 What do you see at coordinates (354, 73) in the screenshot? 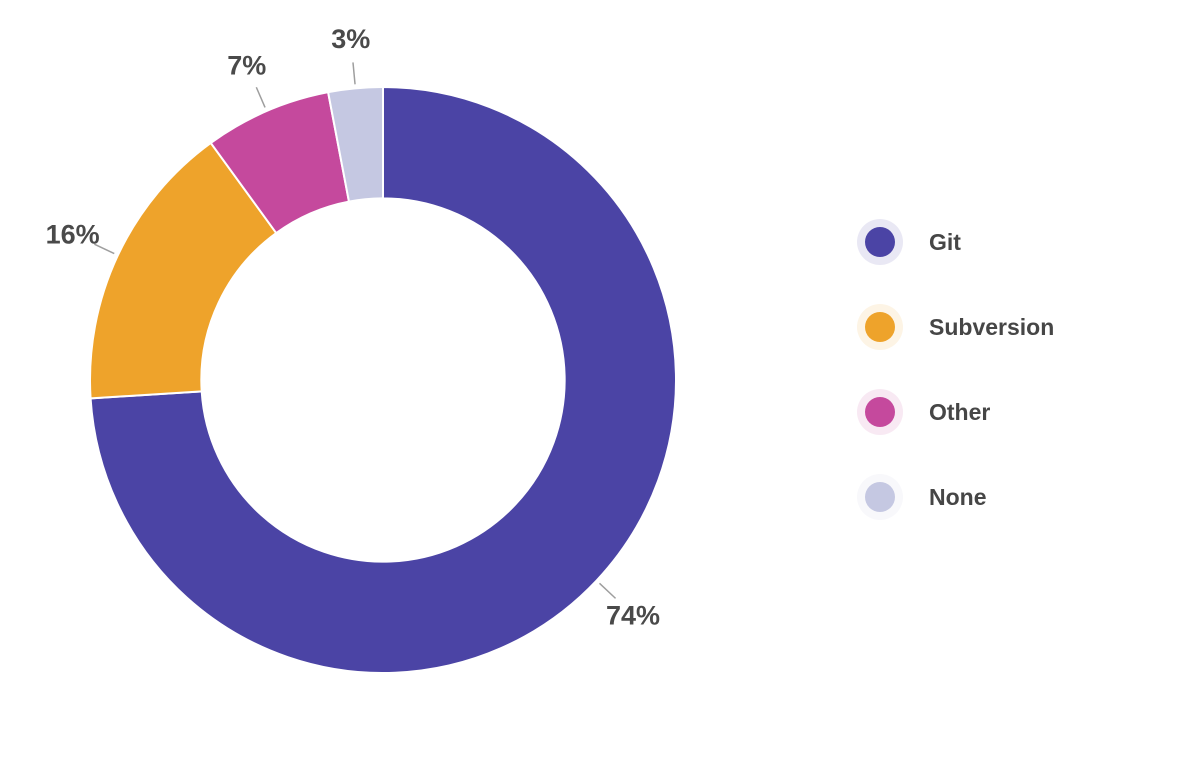
I see `leader-line-none` at bounding box center [354, 73].